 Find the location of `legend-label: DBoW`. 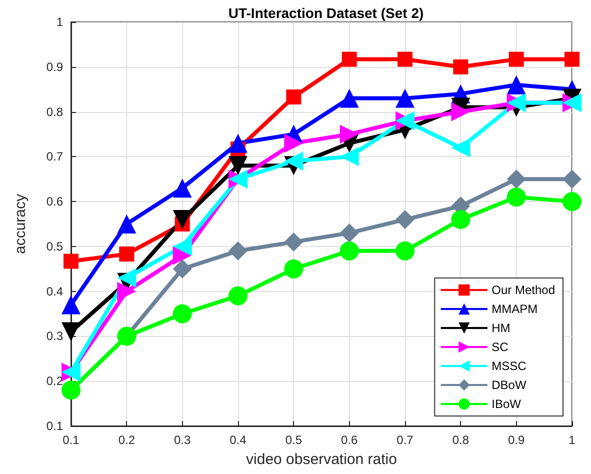

legend-label: DBoW is located at coordinates (509, 385).